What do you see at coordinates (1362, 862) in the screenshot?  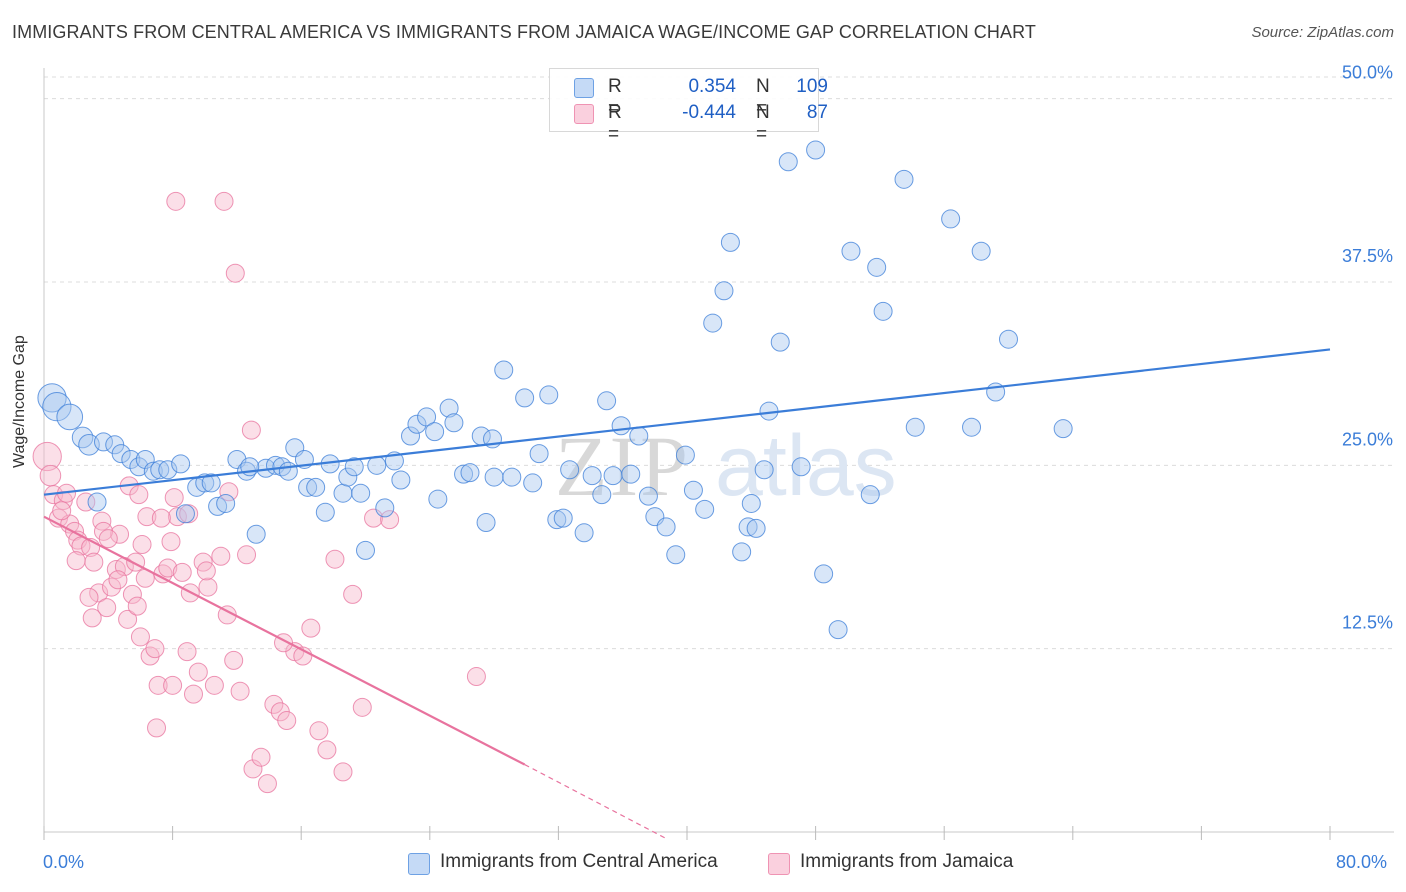 I see `x-tick-label-max: 80.0%` at bounding box center [1362, 862].